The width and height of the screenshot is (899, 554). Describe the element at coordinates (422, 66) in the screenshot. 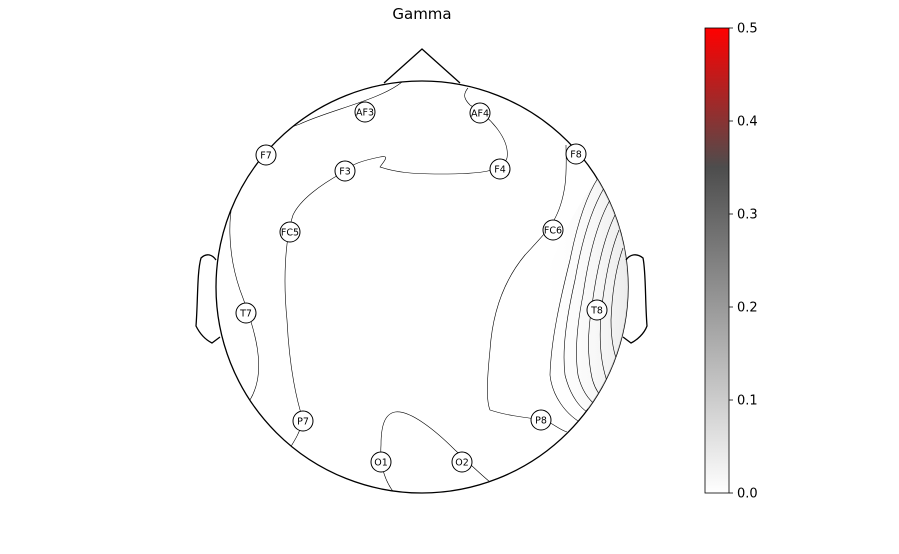

I see `nose-outline` at that location.